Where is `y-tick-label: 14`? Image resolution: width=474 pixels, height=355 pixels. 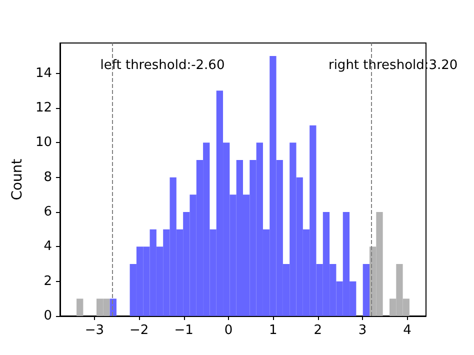 y-tick-label: 14 is located at coordinates (43, 73).